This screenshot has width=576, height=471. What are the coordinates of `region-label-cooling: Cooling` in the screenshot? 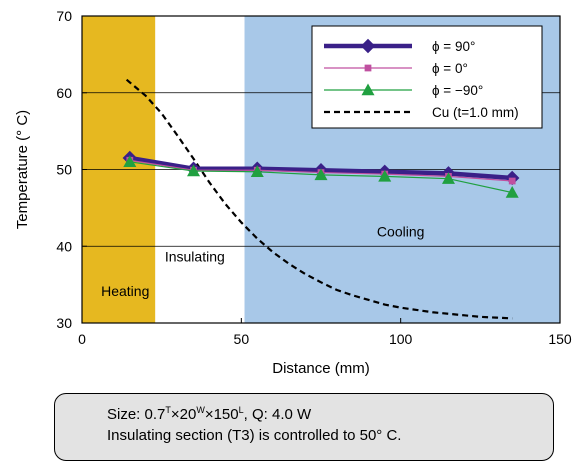 It's located at (400, 231).